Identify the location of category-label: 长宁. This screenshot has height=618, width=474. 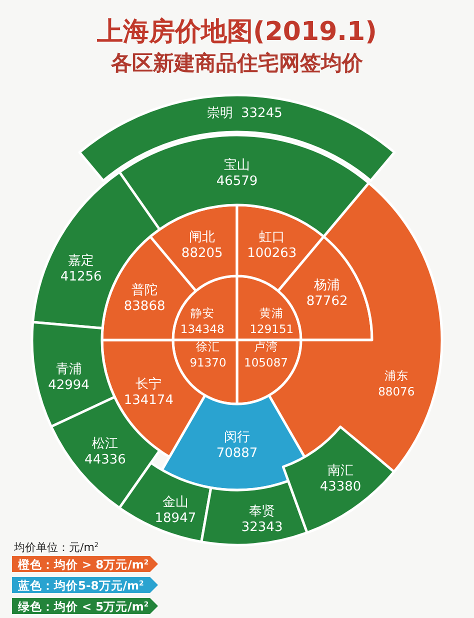
(149, 384).